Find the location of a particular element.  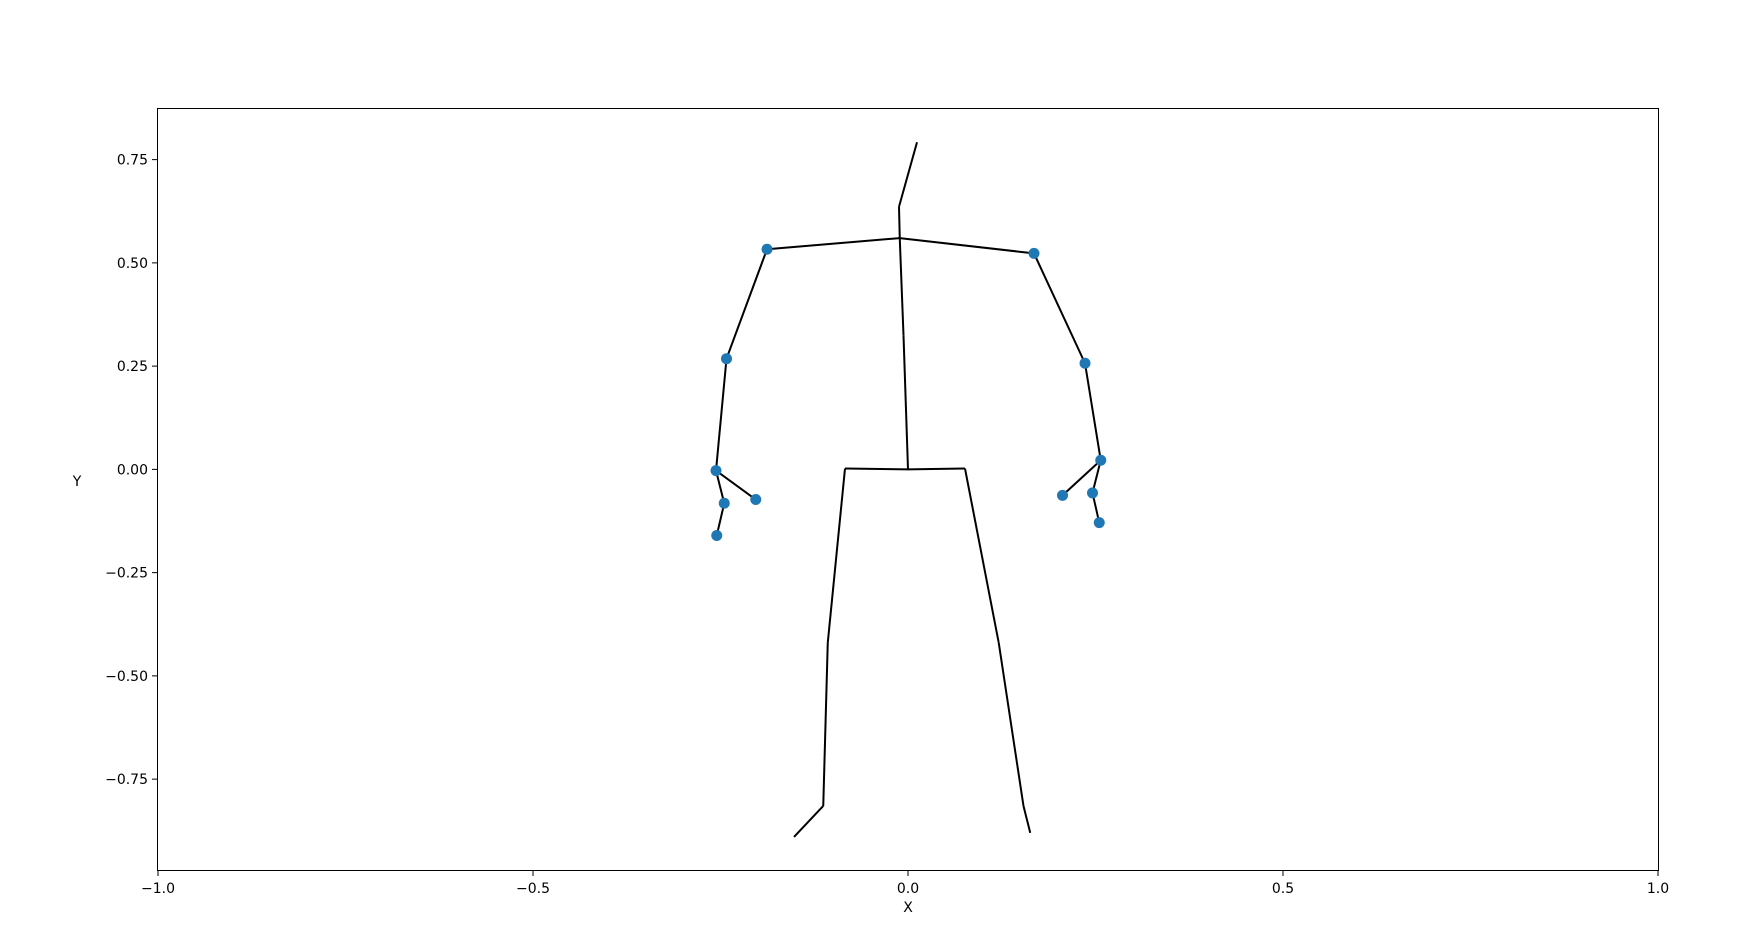

y-tick-label: −0.50 is located at coordinates (126, 677).